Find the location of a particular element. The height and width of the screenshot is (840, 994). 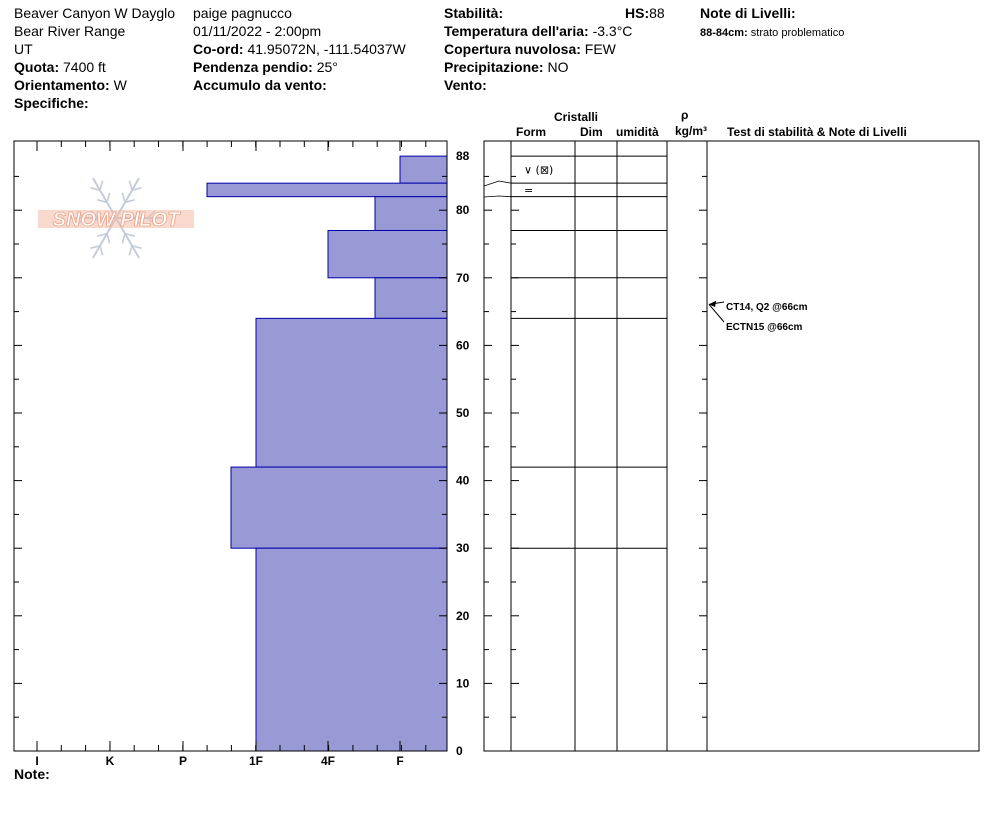

density-header: kg/m³ is located at coordinates (691, 131).